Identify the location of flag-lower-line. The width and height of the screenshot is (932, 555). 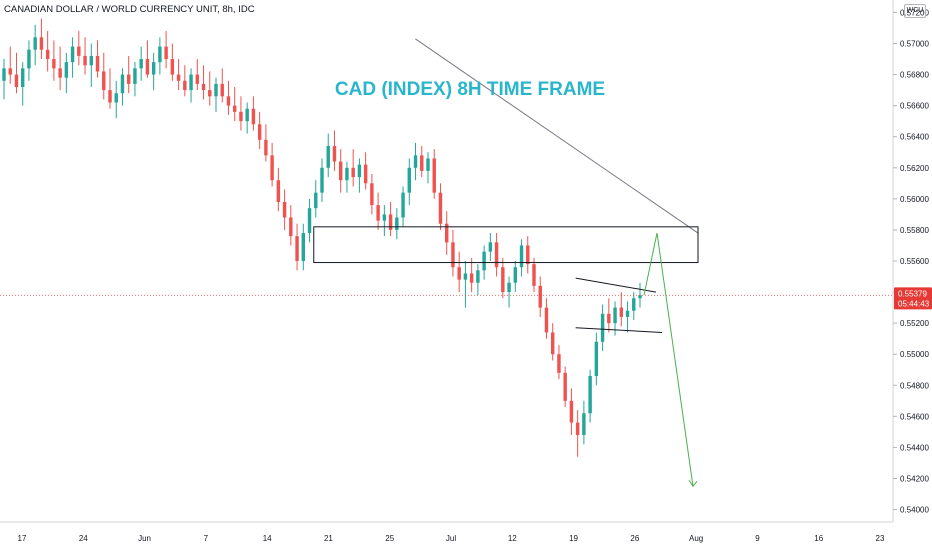
(619, 330).